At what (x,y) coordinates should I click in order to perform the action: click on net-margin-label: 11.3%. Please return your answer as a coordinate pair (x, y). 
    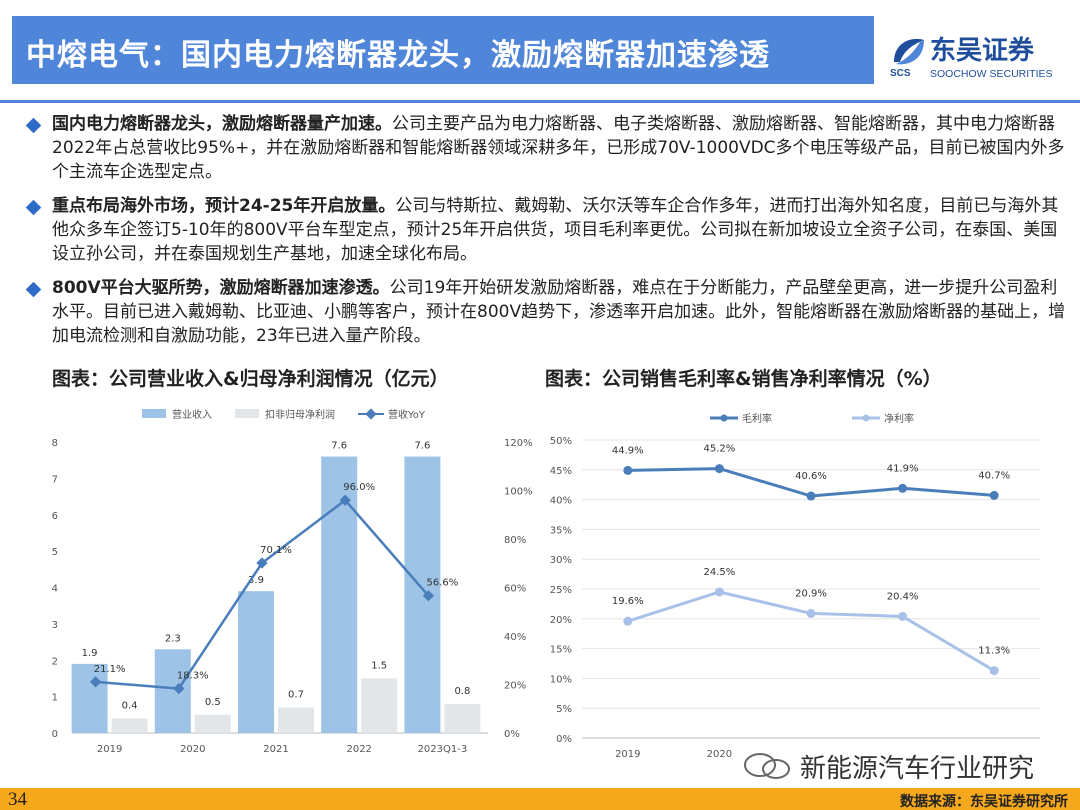
    Looking at the image, I should click on (994, 651).